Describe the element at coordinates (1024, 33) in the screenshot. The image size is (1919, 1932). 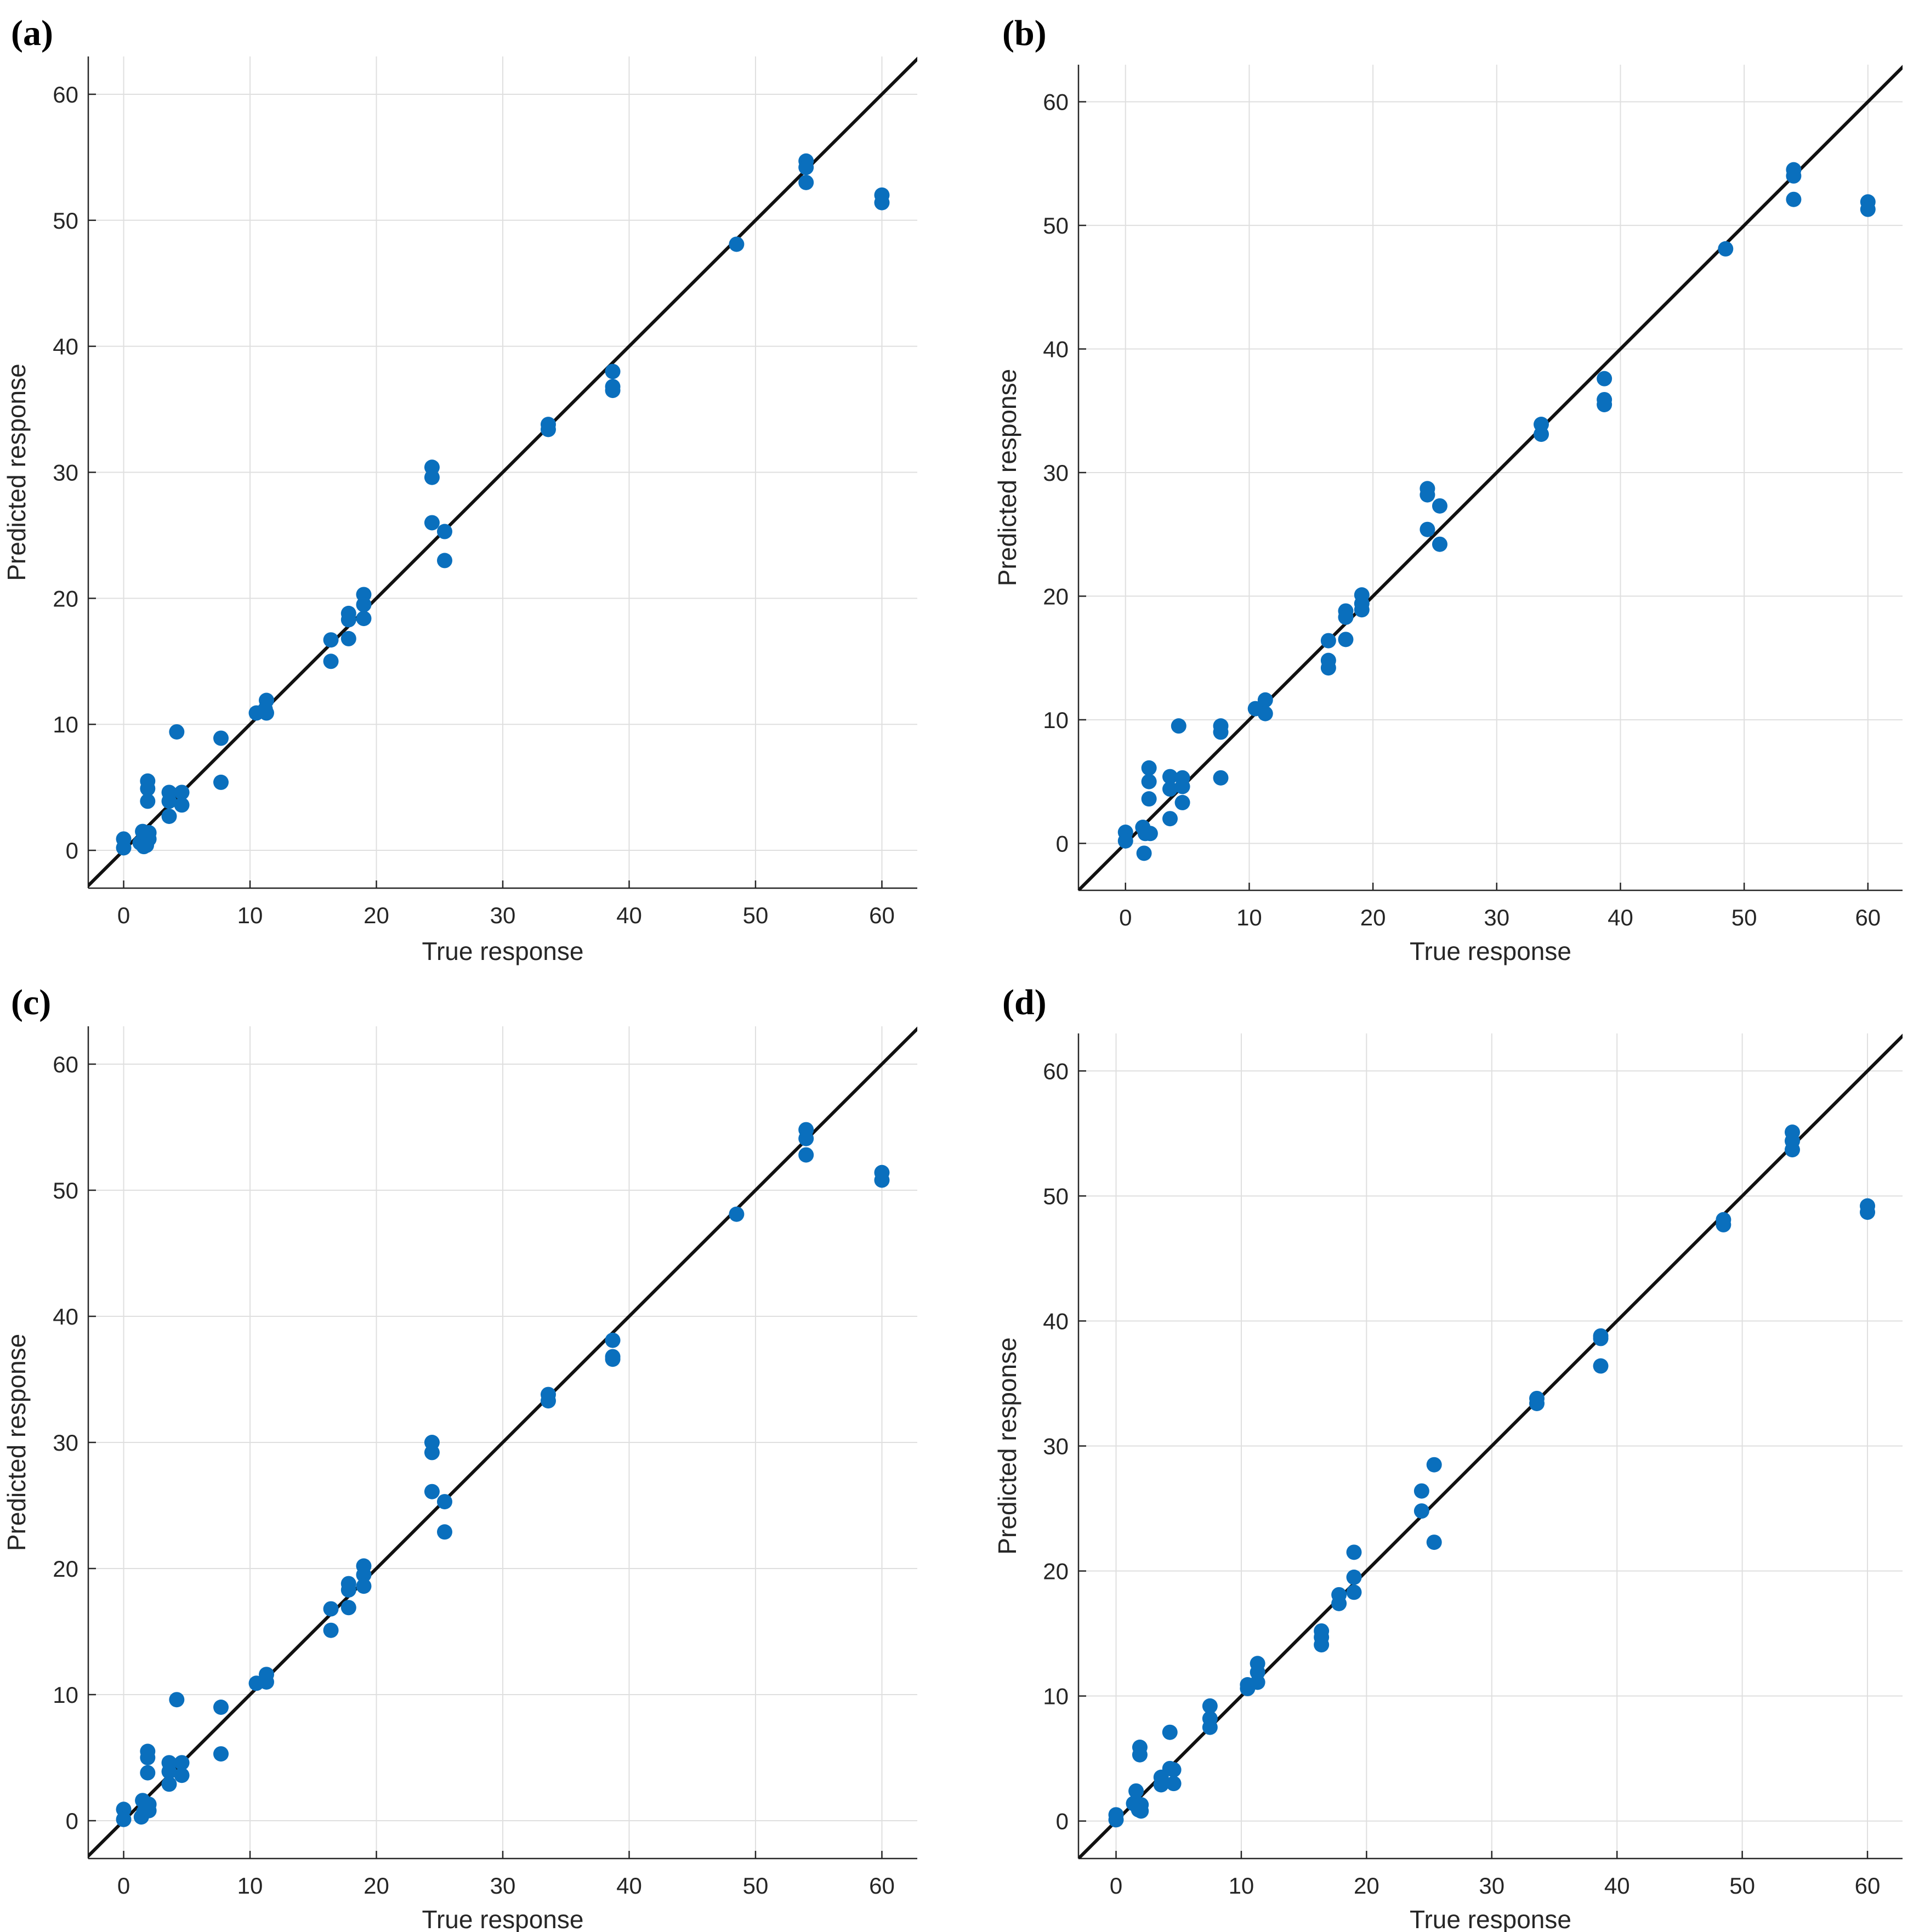
I see `panel-label: (b)` at that location.